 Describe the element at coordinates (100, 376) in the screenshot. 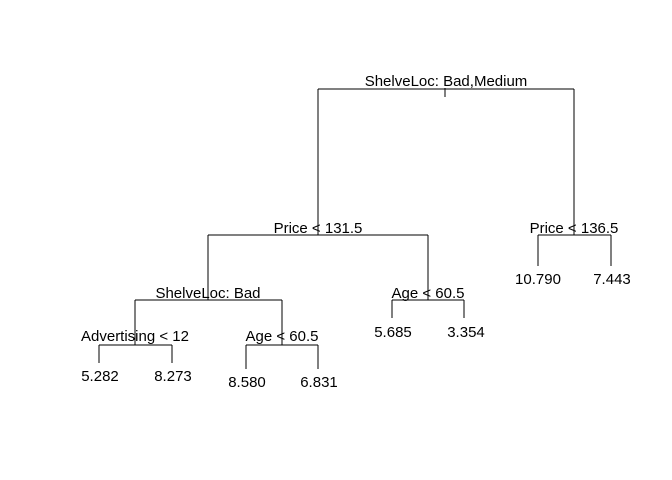

I see `leaf-value: 5.282` at that location.